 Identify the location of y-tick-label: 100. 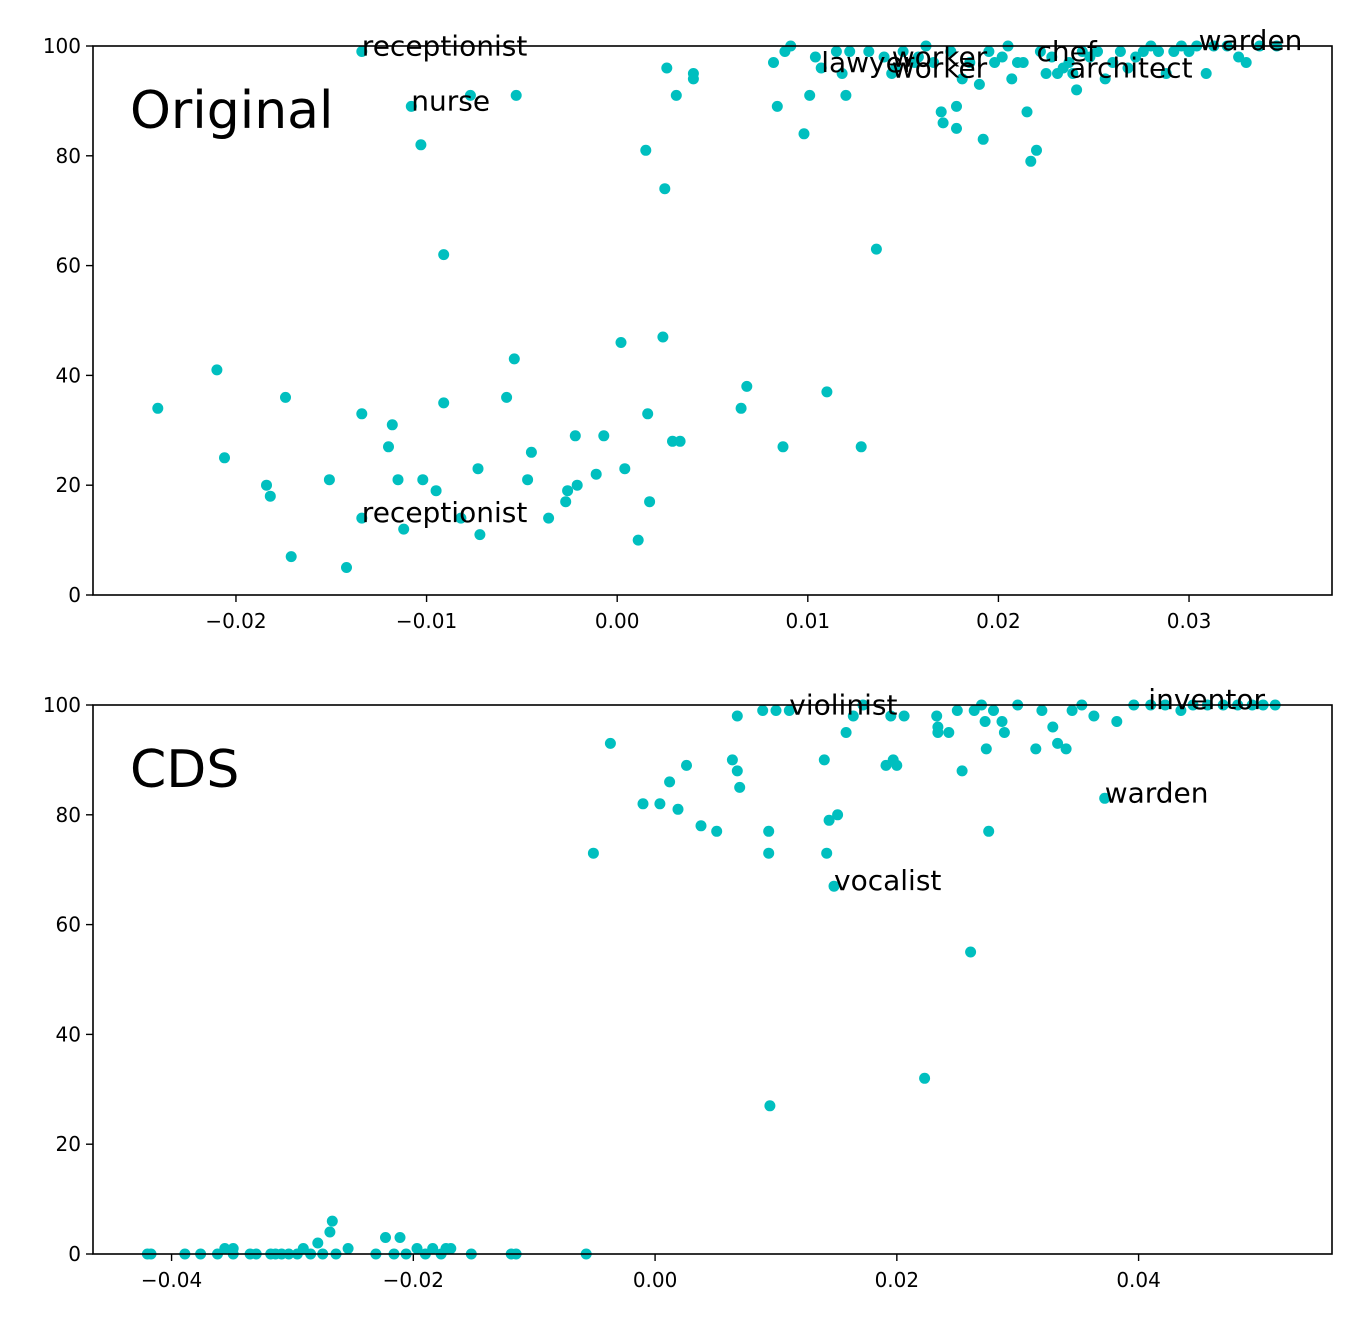
(62, 705).